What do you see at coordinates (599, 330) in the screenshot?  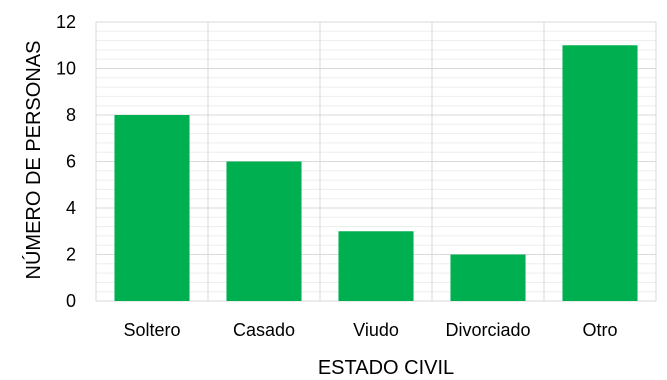 I see `x-tick-label-otro: Otro` at bounding box center [599, 330].